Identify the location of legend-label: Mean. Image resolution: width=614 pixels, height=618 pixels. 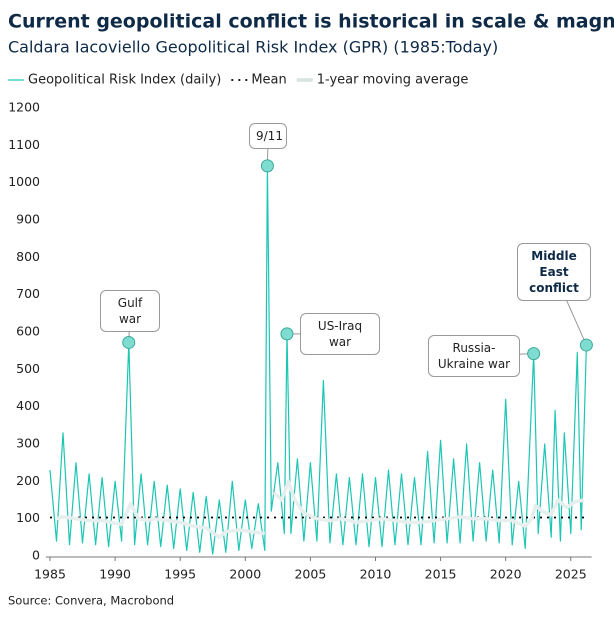
(268, 80).